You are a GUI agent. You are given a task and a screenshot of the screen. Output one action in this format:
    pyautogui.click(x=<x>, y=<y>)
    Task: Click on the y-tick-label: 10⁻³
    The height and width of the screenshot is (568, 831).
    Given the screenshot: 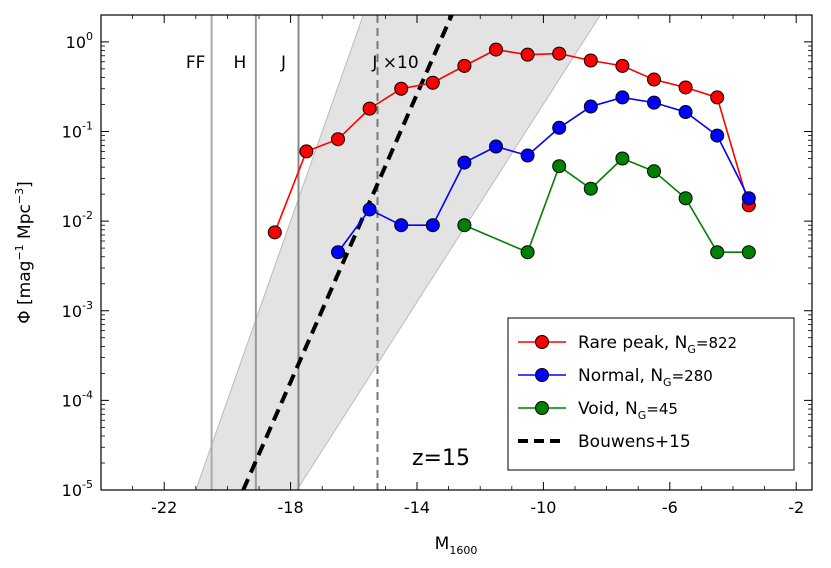 What is the action you would take?
    pyautogui.click(x=77, y=310)
    